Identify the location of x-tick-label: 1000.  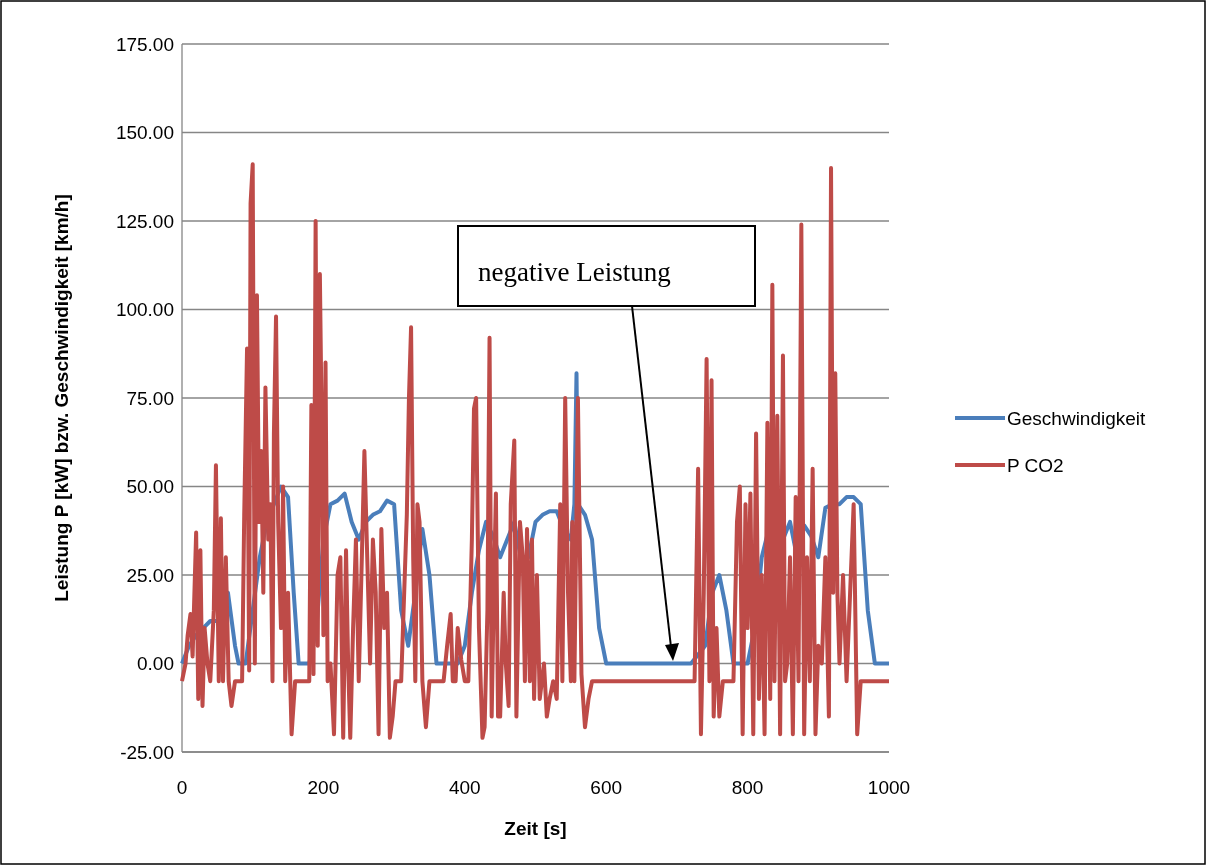
(889, 787).